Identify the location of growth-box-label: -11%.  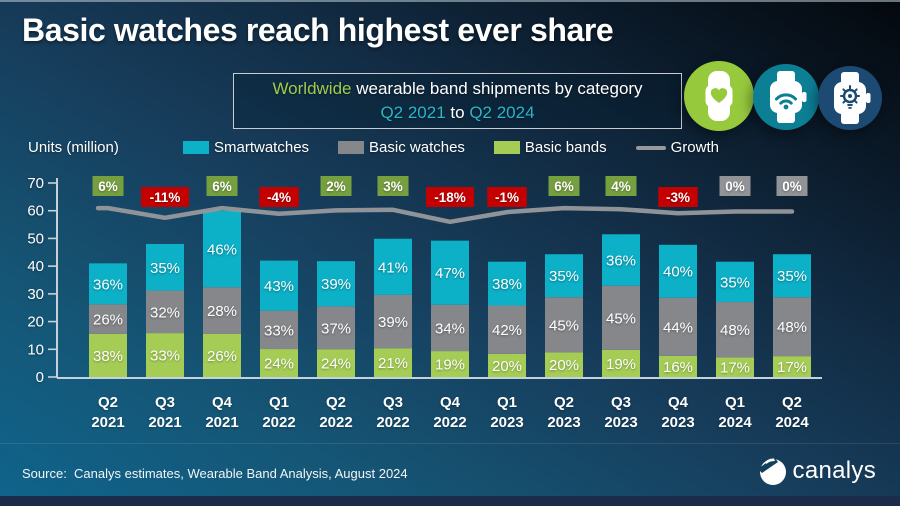
(165, 197).